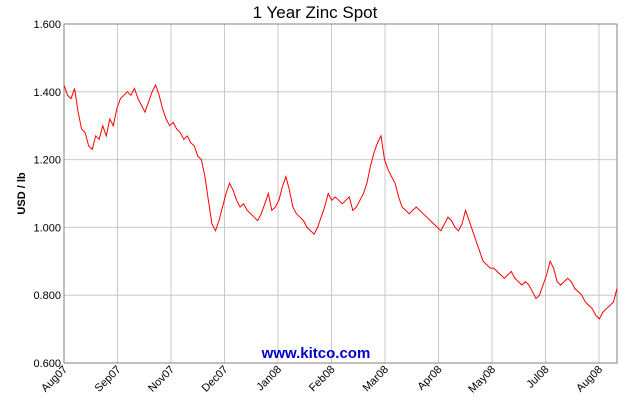  What do you see at coordinates (589, 379) in the screenshot?
I see `x-tick-label: Aug08` at bounding box center [589, 379].